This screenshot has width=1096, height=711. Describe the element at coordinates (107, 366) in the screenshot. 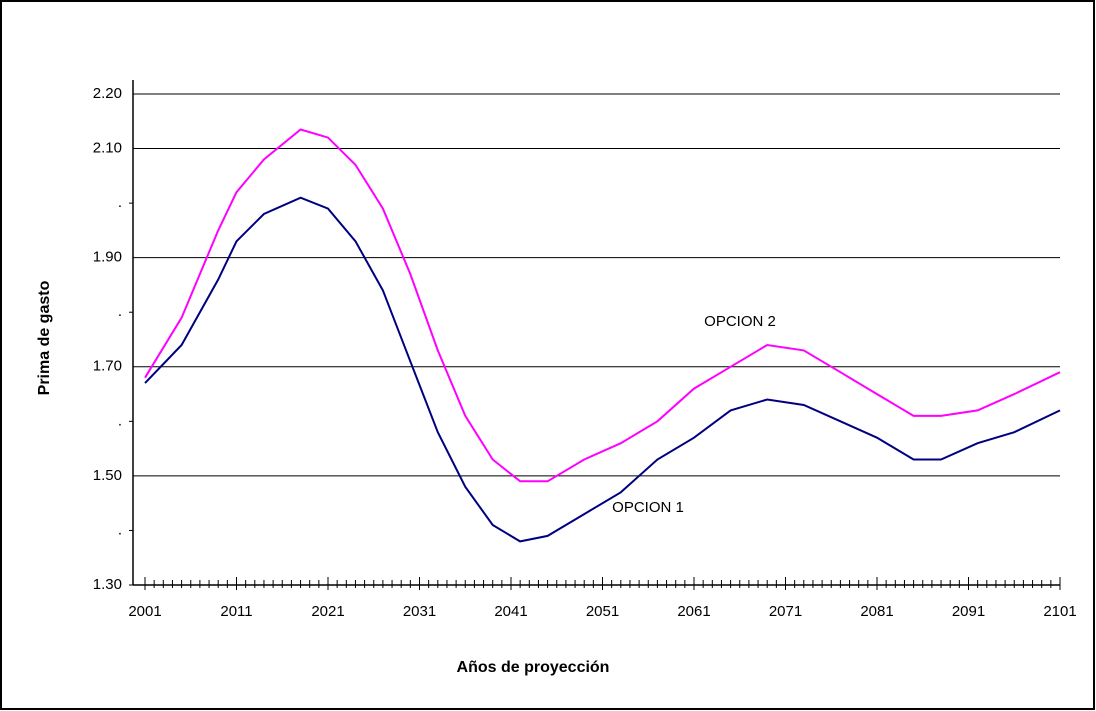

I see `y-tick-label: 1.70` at that location.